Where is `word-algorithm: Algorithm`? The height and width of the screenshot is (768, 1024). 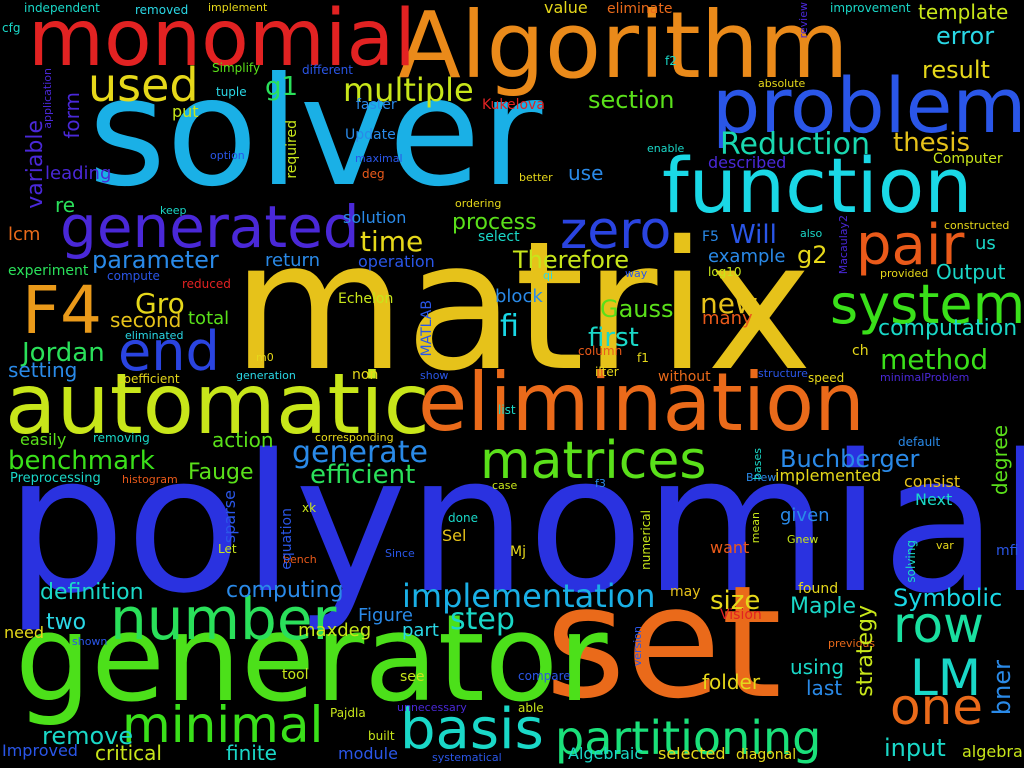
word-algorithm: Algorithm is located at coordinates (623, 49).